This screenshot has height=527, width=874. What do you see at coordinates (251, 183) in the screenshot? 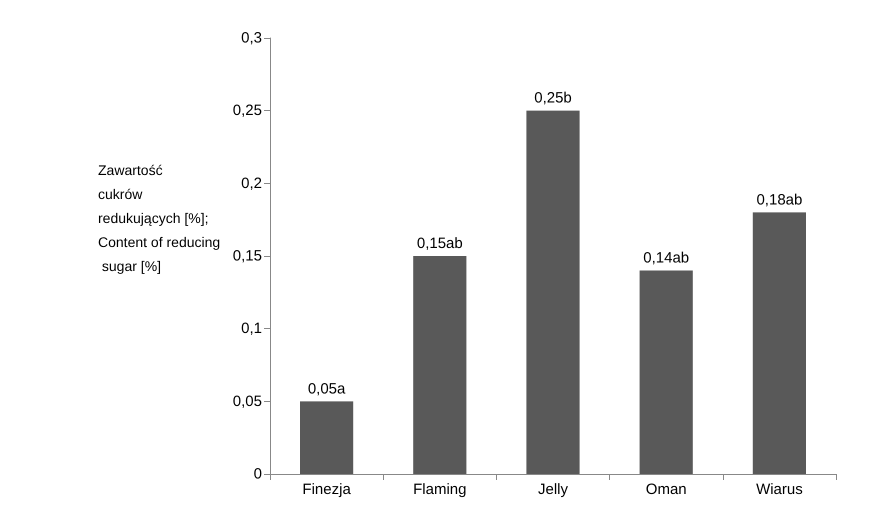
I see `y-tick-label: 0,2` at bounding box center [251, 183].